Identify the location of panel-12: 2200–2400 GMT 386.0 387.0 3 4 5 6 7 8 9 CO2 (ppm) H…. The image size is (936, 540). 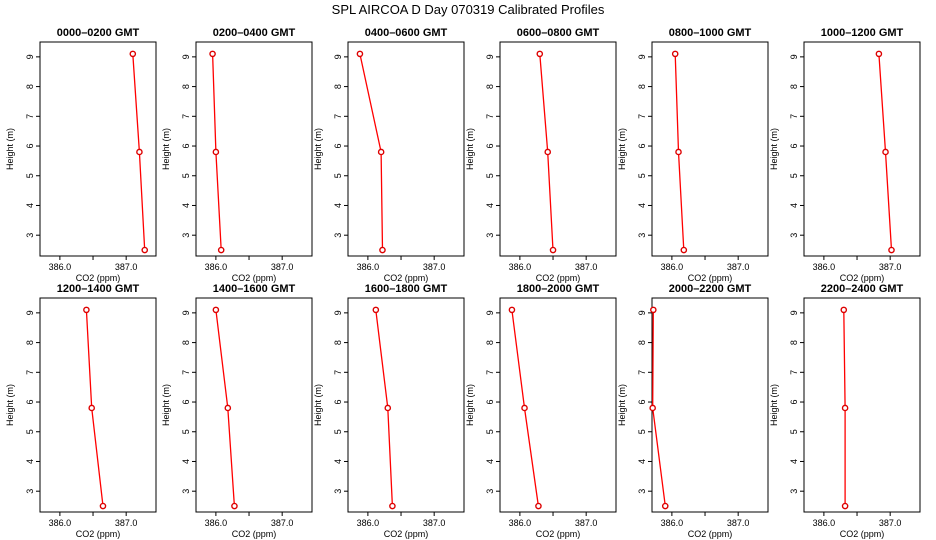
(845, 411).